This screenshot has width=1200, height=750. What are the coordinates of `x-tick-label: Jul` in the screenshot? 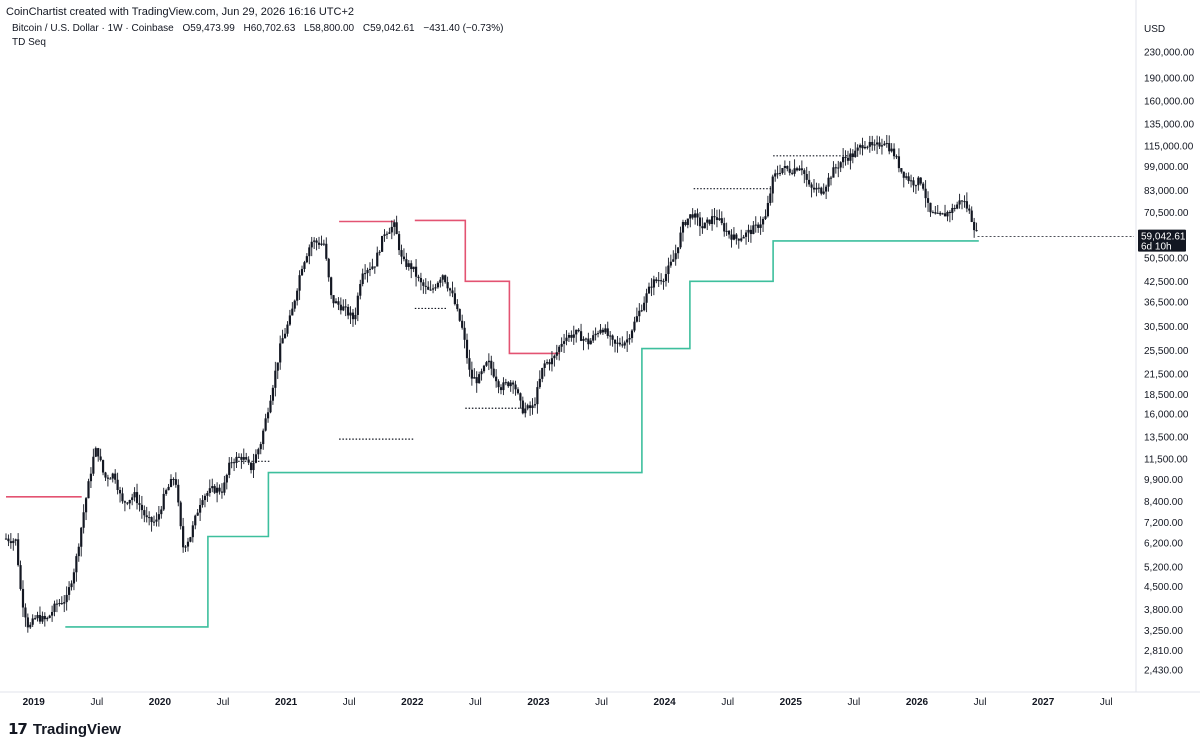 It's located at (601, 702).